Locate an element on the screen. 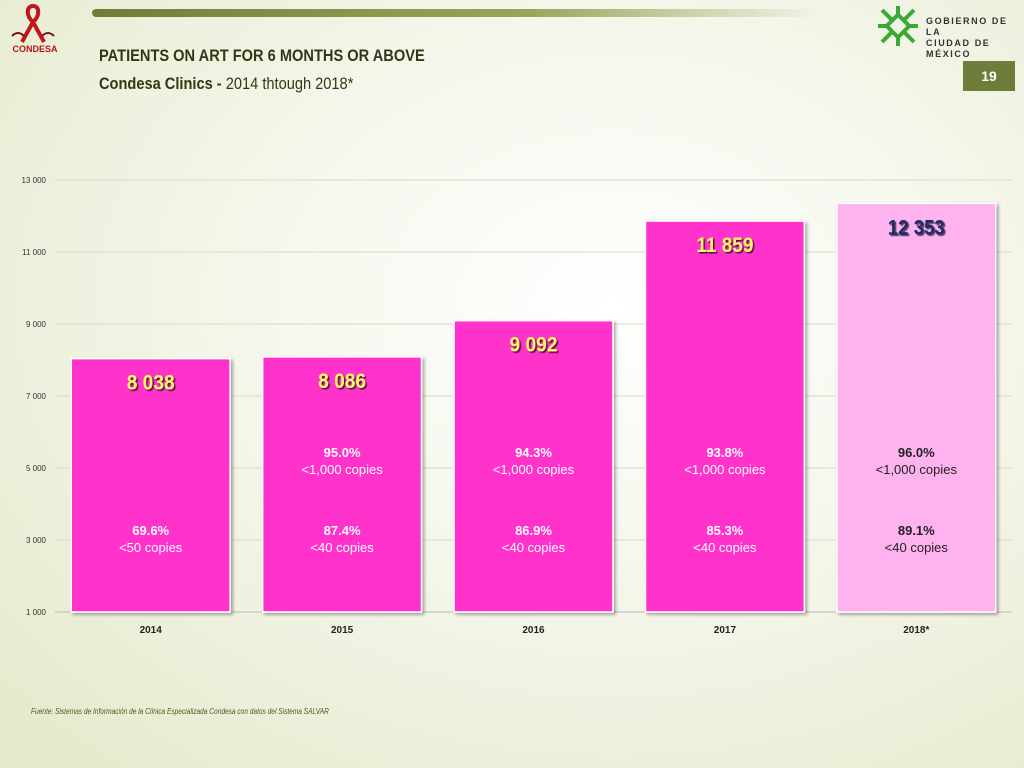 The image size is (1024, 768). condesa-logo-label: CONDESA is located at coordinates (35, 49).